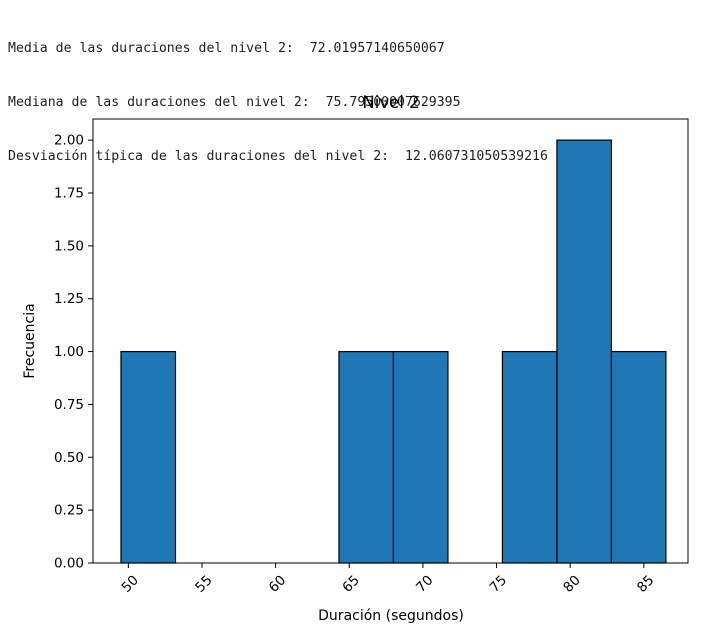 Image resolution: width=710 pixels, height=635 pixels. I want to click on y-tick-label: 1.50, so click(69, 246).